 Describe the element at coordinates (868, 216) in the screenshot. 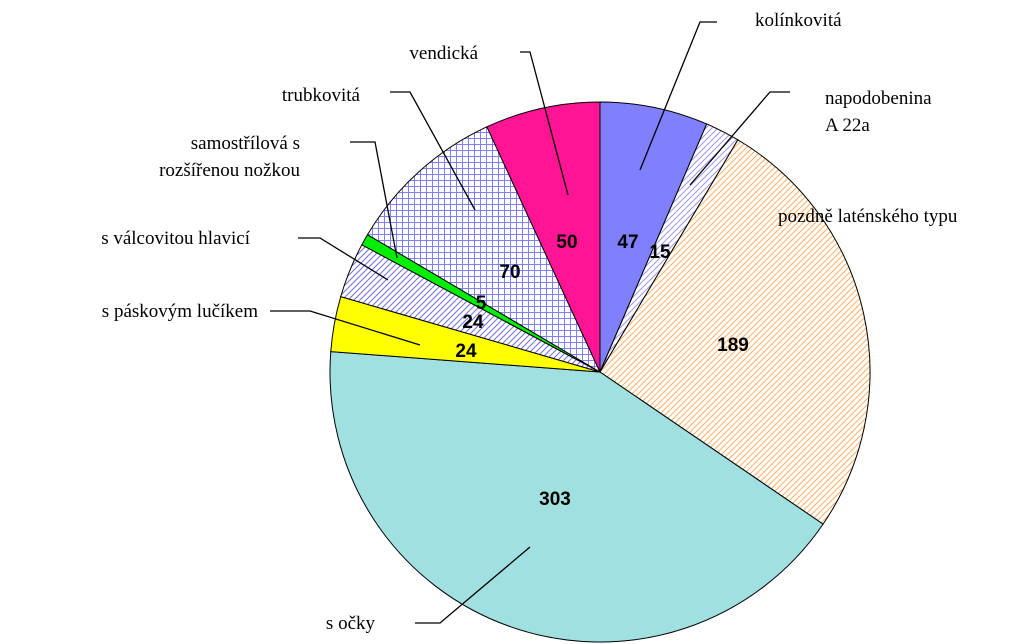

I see `category-label: pozdně laténského typu` at that location.